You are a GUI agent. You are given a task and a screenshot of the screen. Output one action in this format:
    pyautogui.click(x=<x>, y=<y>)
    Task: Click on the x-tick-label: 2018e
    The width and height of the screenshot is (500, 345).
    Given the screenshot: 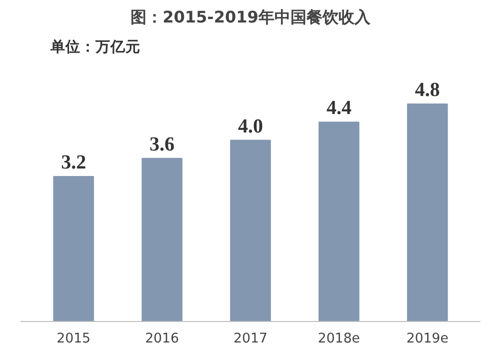 What is the action you would take?
    pyautogui.click(x=339, y=338)
    